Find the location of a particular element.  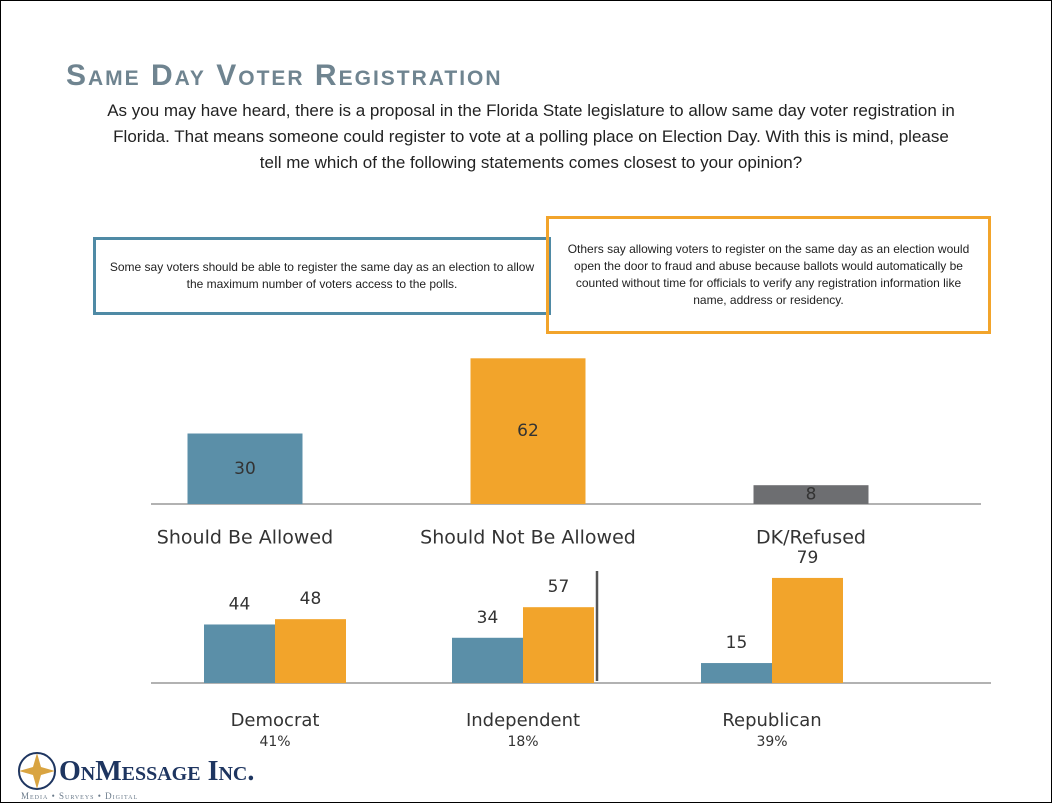

category-label: Democrat is located at coordinates (275, 720).